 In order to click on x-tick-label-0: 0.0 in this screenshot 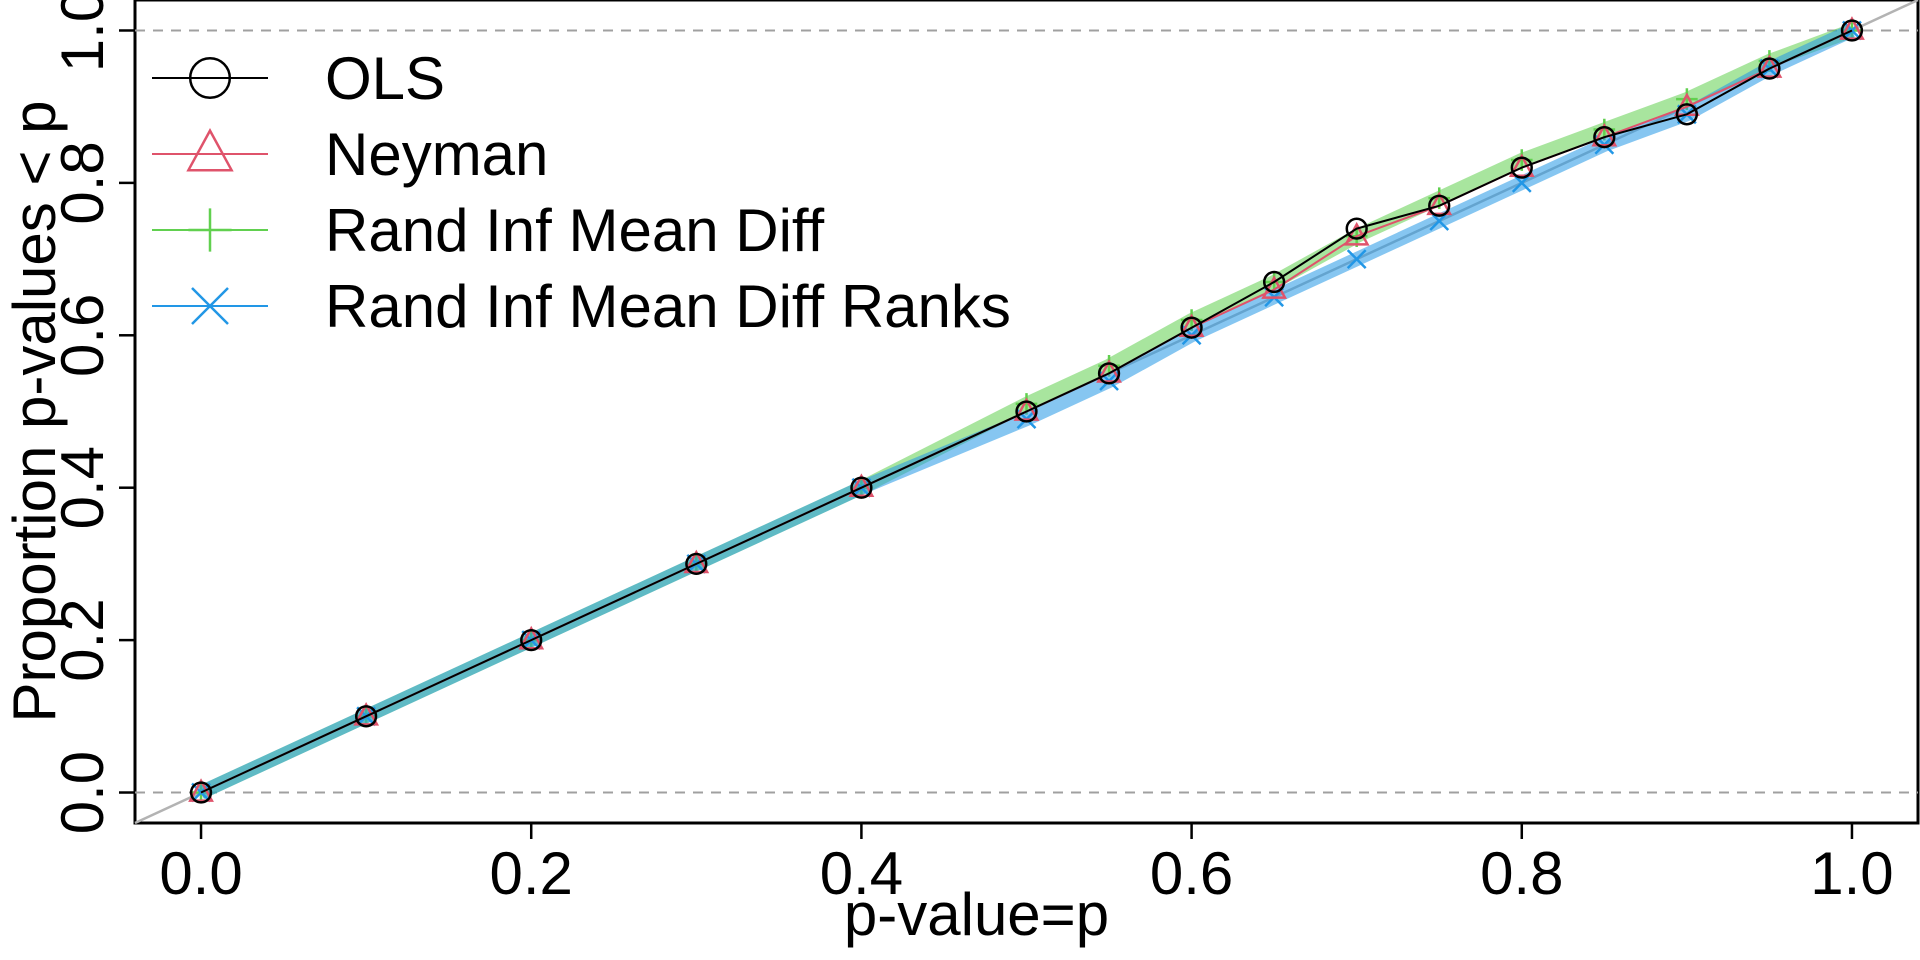, I will do `click(200, 873)`.